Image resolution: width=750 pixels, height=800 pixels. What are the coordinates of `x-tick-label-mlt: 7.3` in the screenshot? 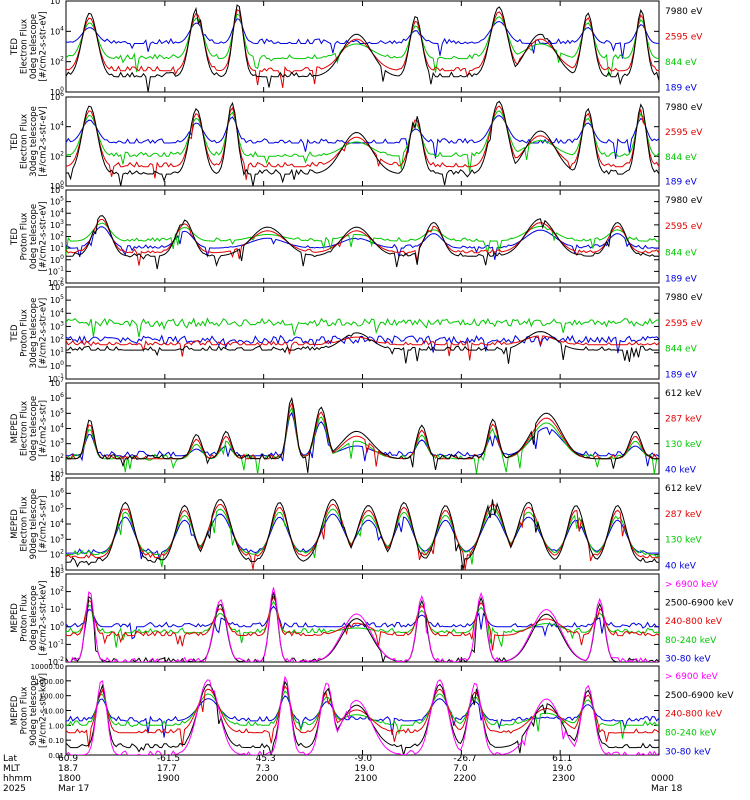 It's located at (263, 769).